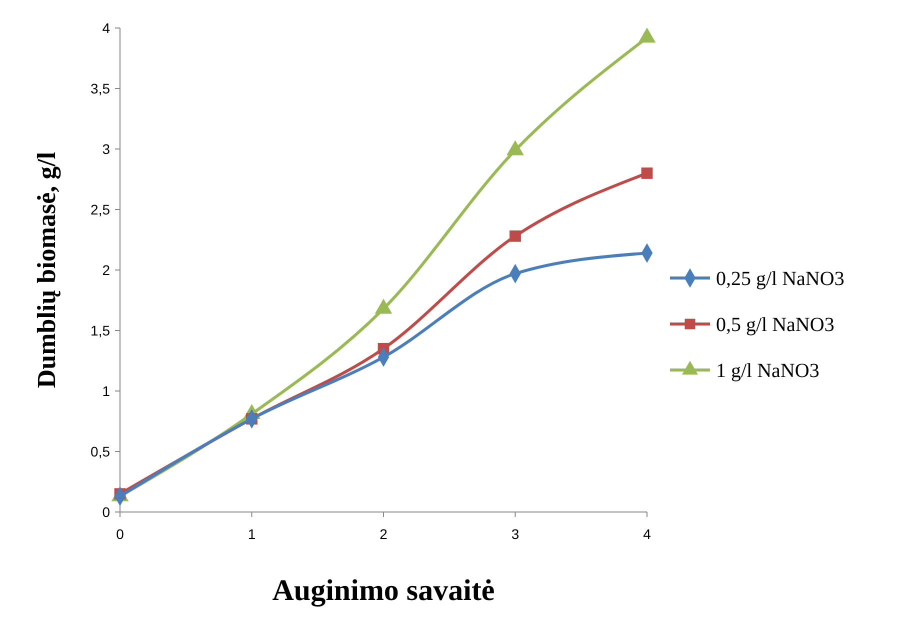 This screenshot has width=901, height=618. I want to click on y-tick-label: 2, so click(106, 270).